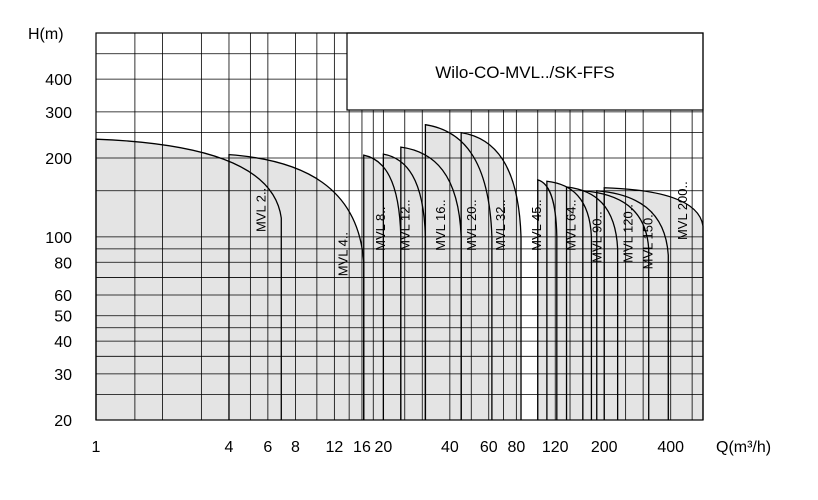  What do you see at coordinates (58, 80) in the screenshot?
I see `y-tick-label: 400` at bounding box center [58, 80].